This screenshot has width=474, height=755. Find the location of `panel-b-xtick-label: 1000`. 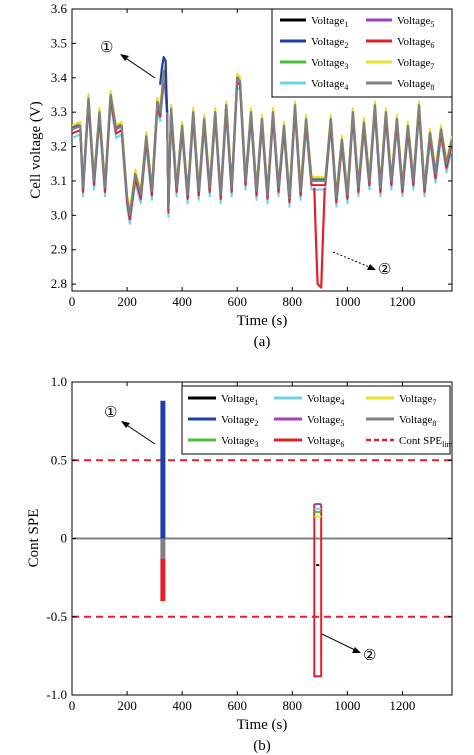

panel-b-xtick-label: 1000 is located at coordinates (347, 705).